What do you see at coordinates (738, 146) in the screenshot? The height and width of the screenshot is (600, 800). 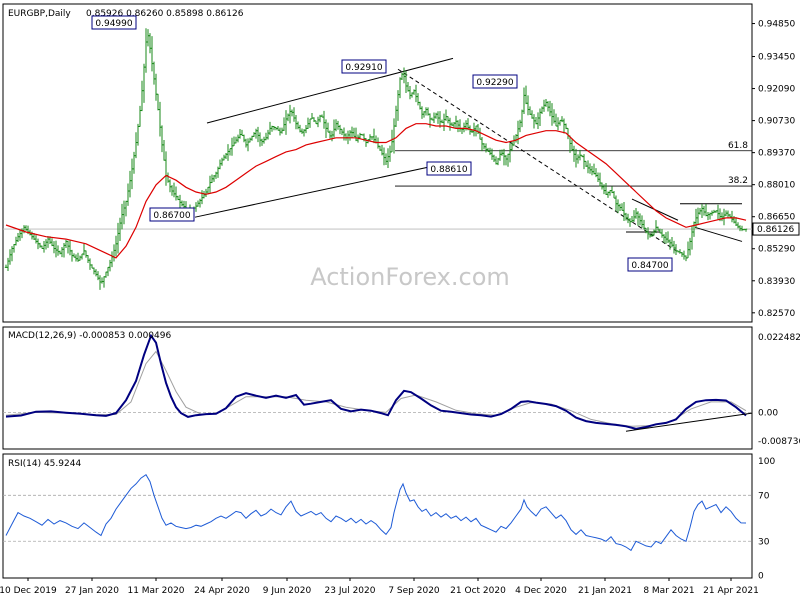 I see `fib-label-0: 61.8` at bounding box center [738, 146].